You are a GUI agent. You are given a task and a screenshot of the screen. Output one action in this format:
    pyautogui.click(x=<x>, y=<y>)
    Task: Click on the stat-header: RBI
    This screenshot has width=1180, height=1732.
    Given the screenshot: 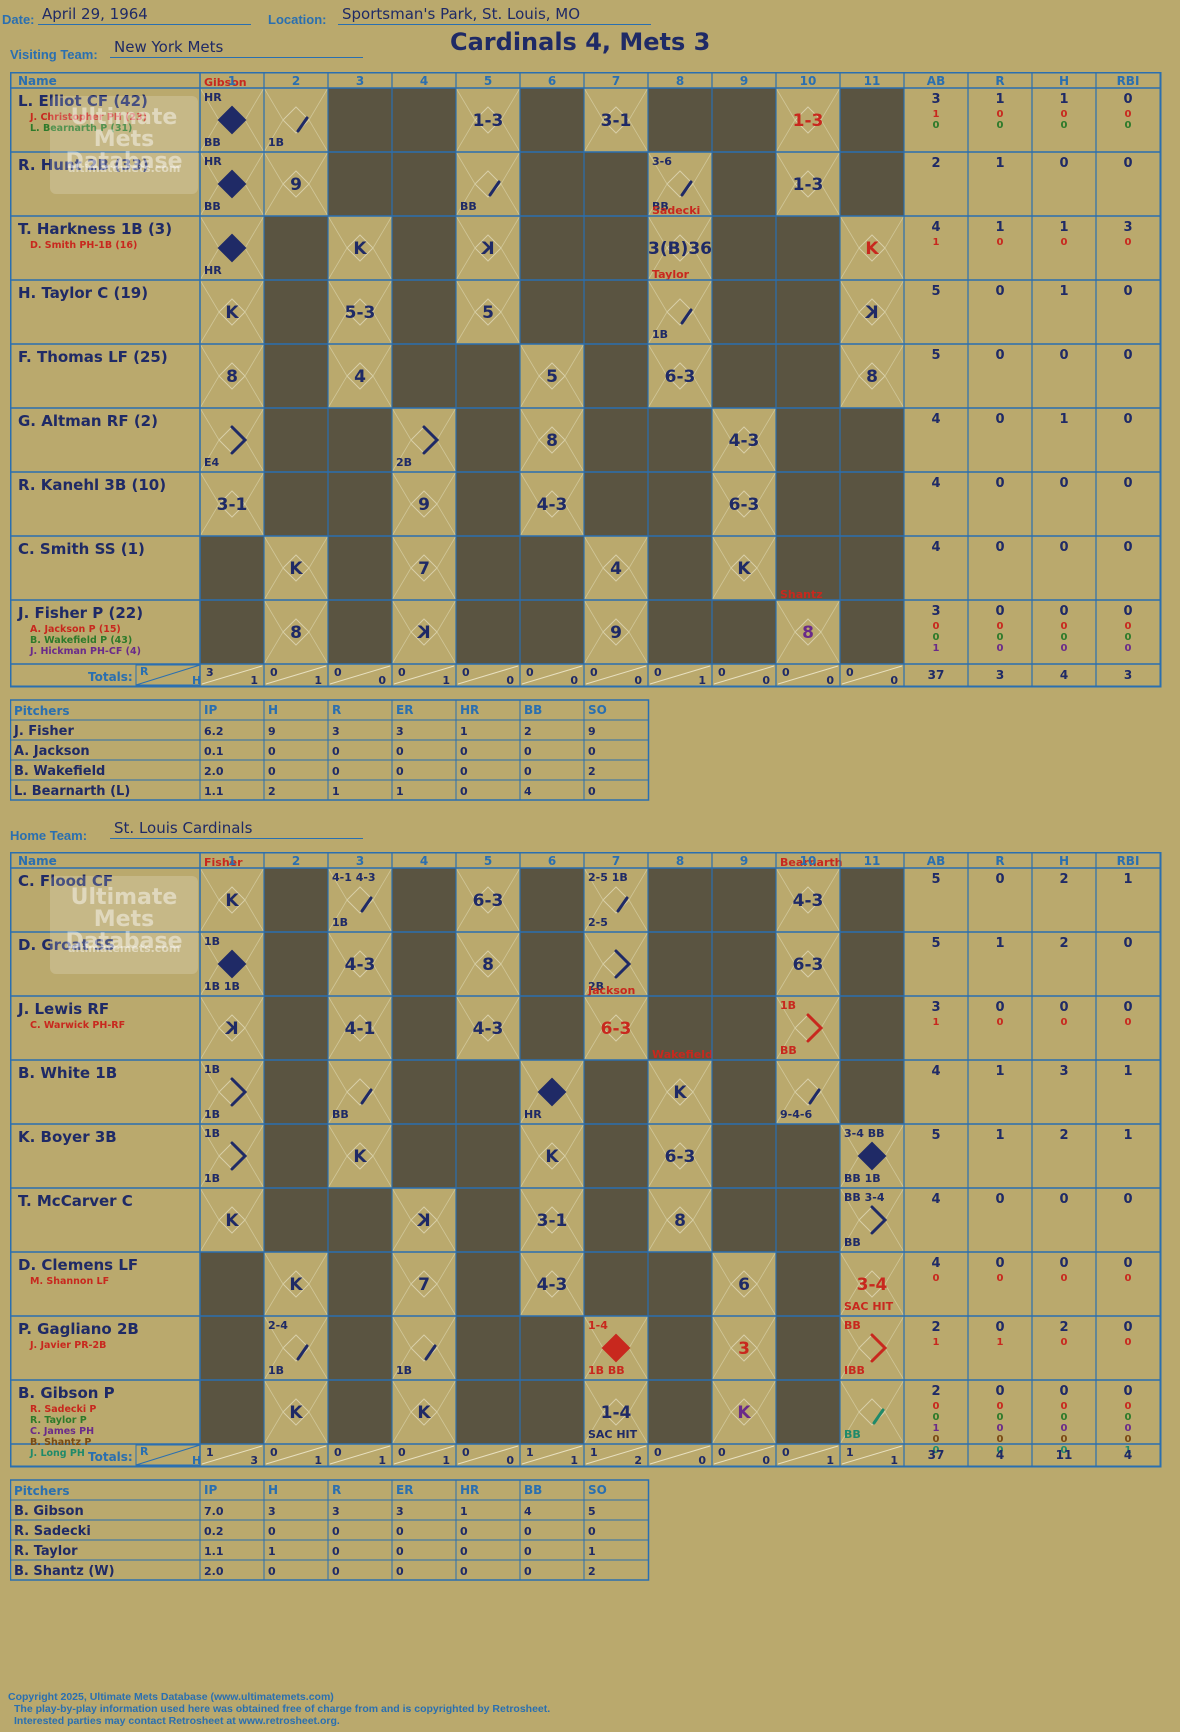 What is the action you would take?
    pyautogui.click(x=1128, y=861)
    